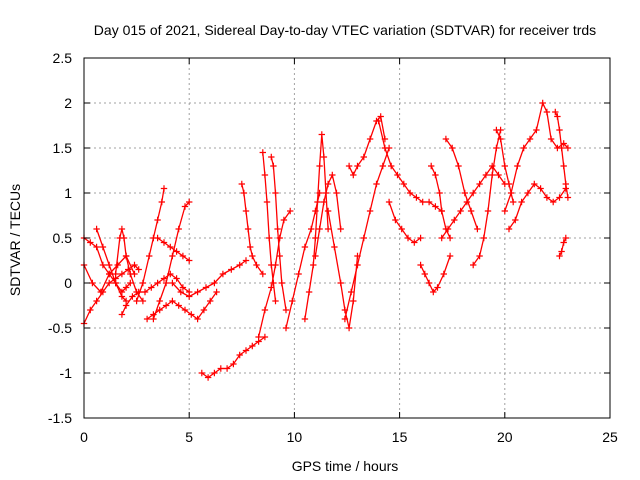 The image size is (640, 480). I want to click on series-arc-ah, so click(562, 247).